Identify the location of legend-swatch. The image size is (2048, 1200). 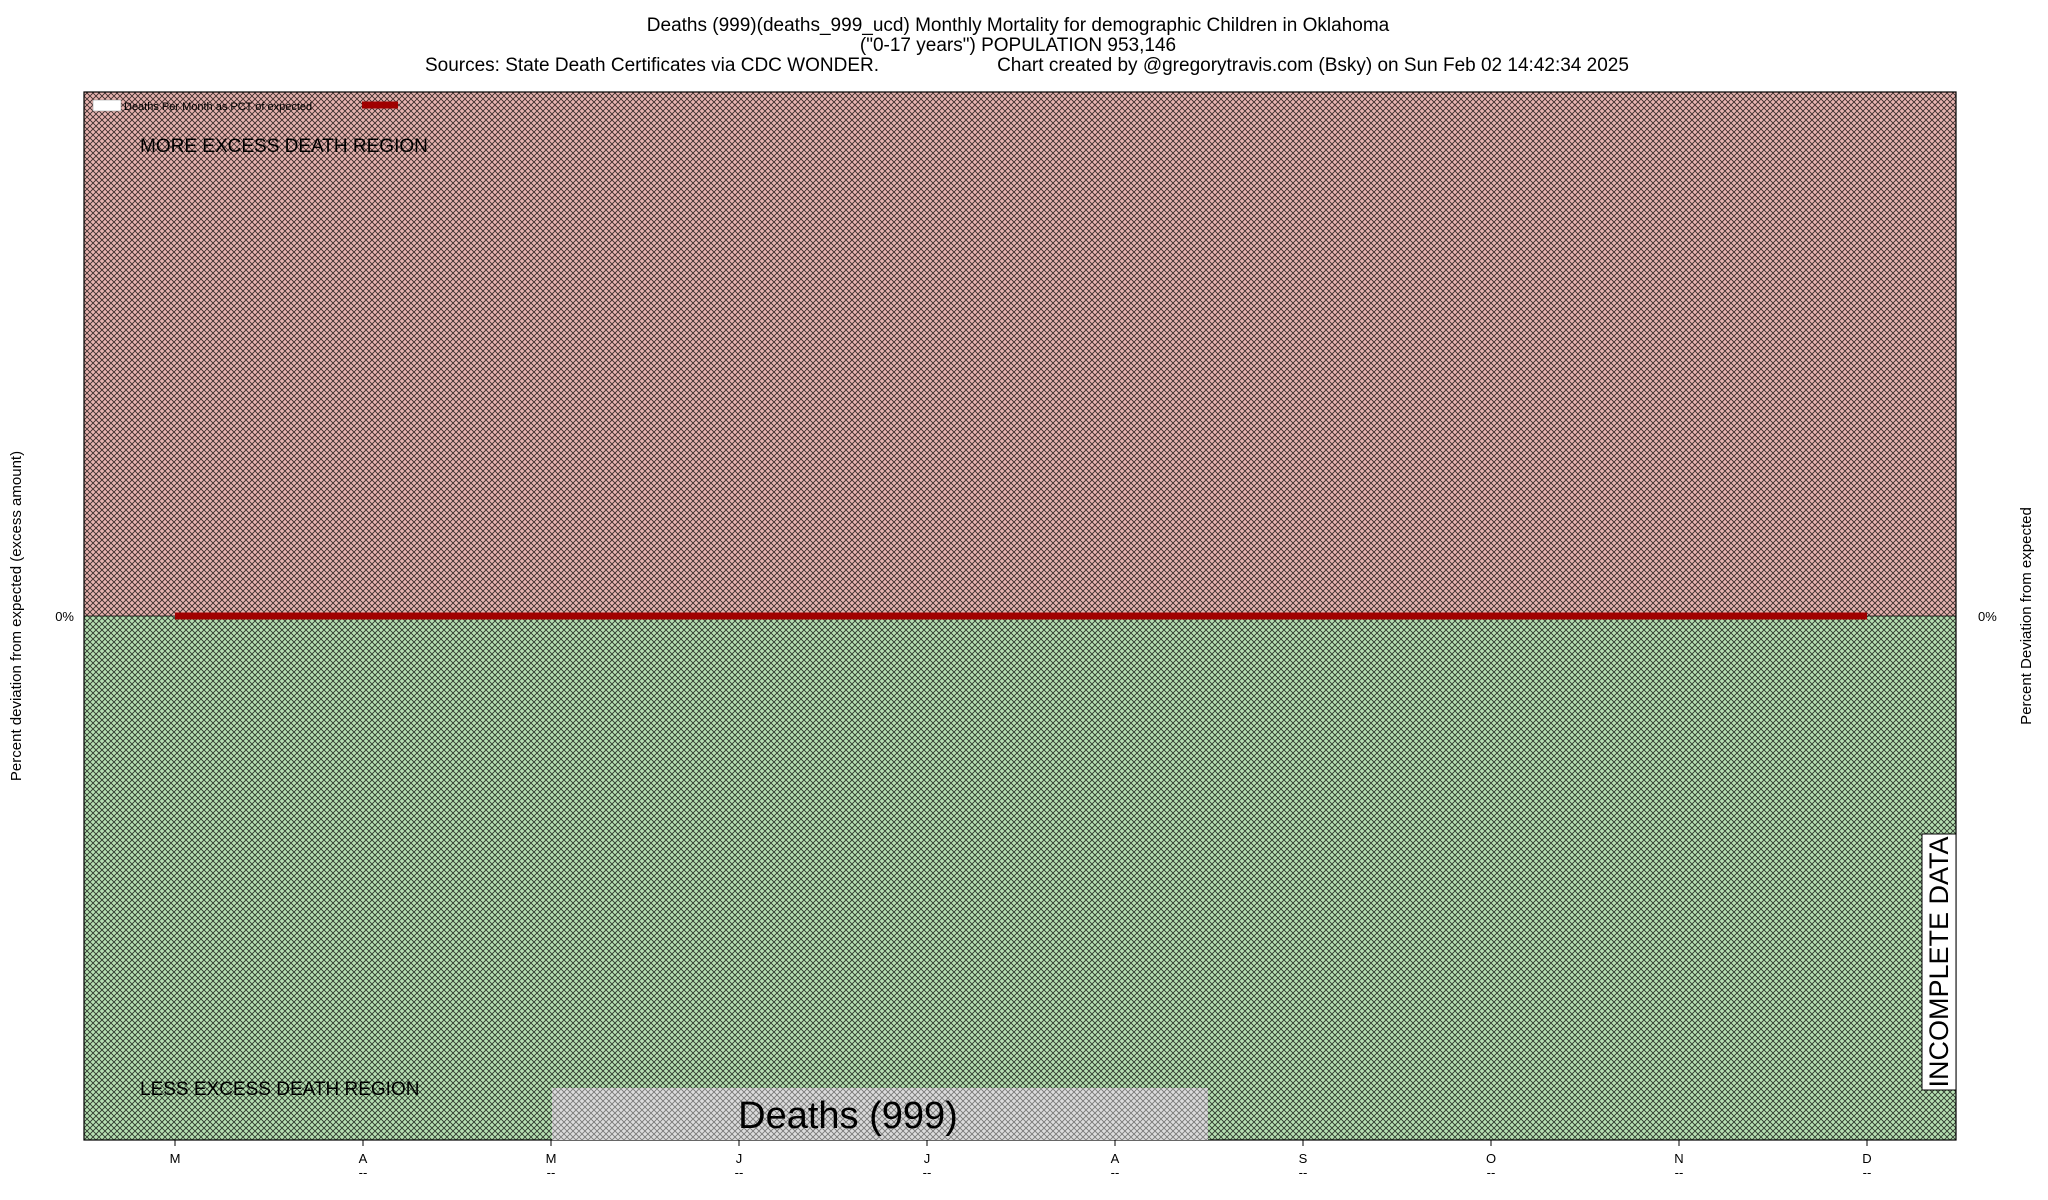
(107, 105).